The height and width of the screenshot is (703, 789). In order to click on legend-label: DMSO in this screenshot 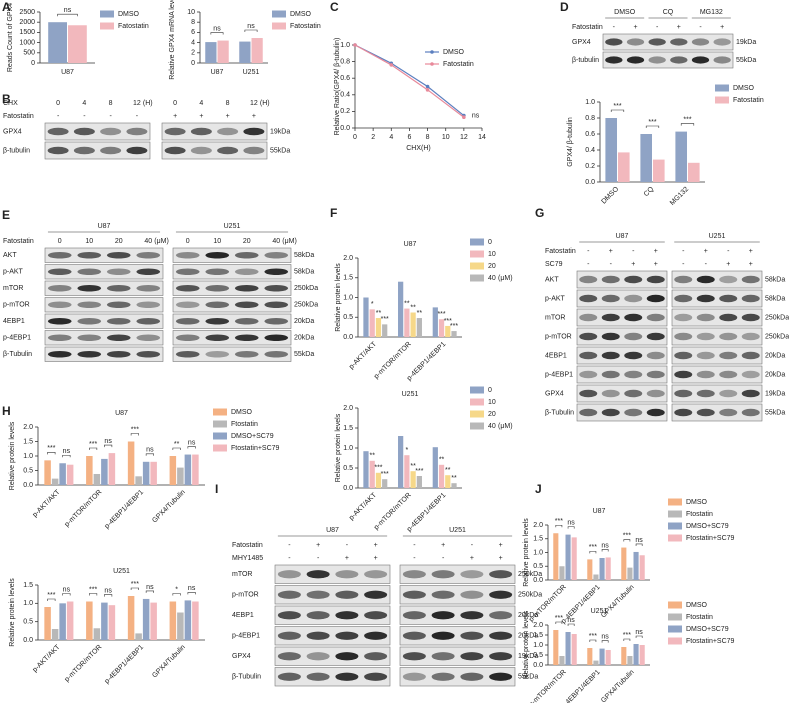, I will do `click(242, 412)`.